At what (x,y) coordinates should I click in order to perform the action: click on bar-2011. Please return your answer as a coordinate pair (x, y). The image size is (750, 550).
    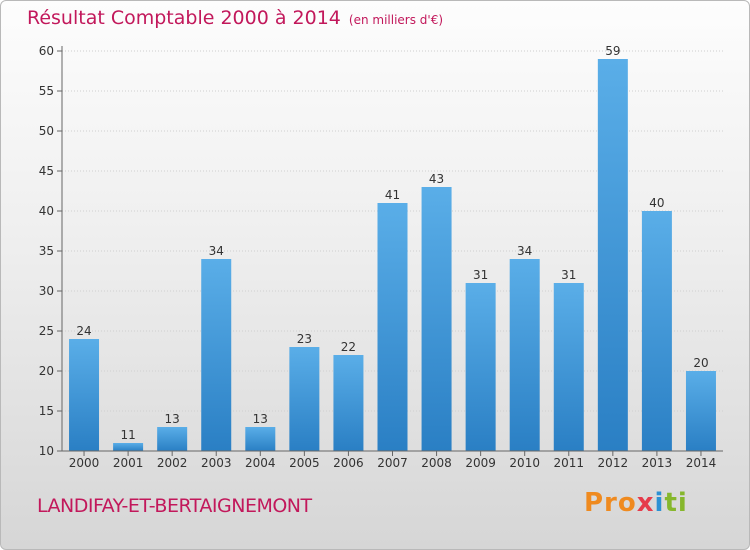
    Looking at the image, I should click on (568, 367).